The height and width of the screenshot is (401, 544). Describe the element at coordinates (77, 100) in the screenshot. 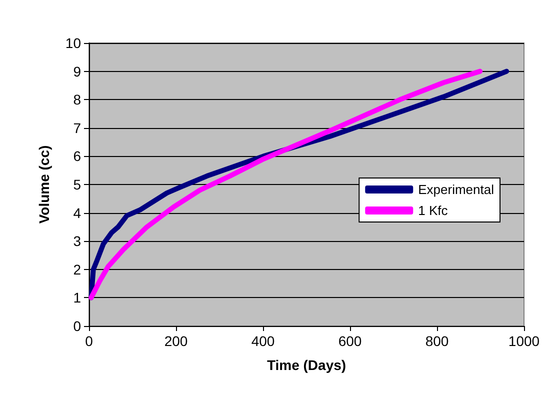

I see `y-tick-label: 8` at that location.